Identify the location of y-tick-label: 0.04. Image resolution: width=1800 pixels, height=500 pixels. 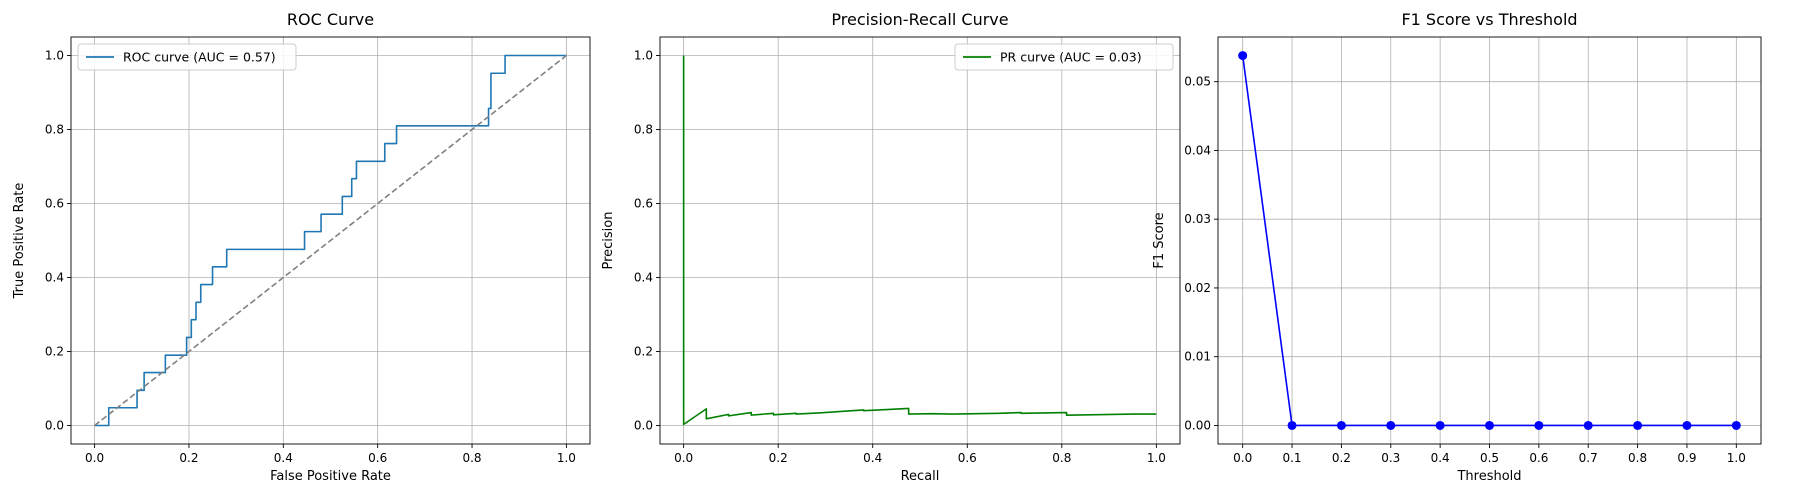
(1197, 150).